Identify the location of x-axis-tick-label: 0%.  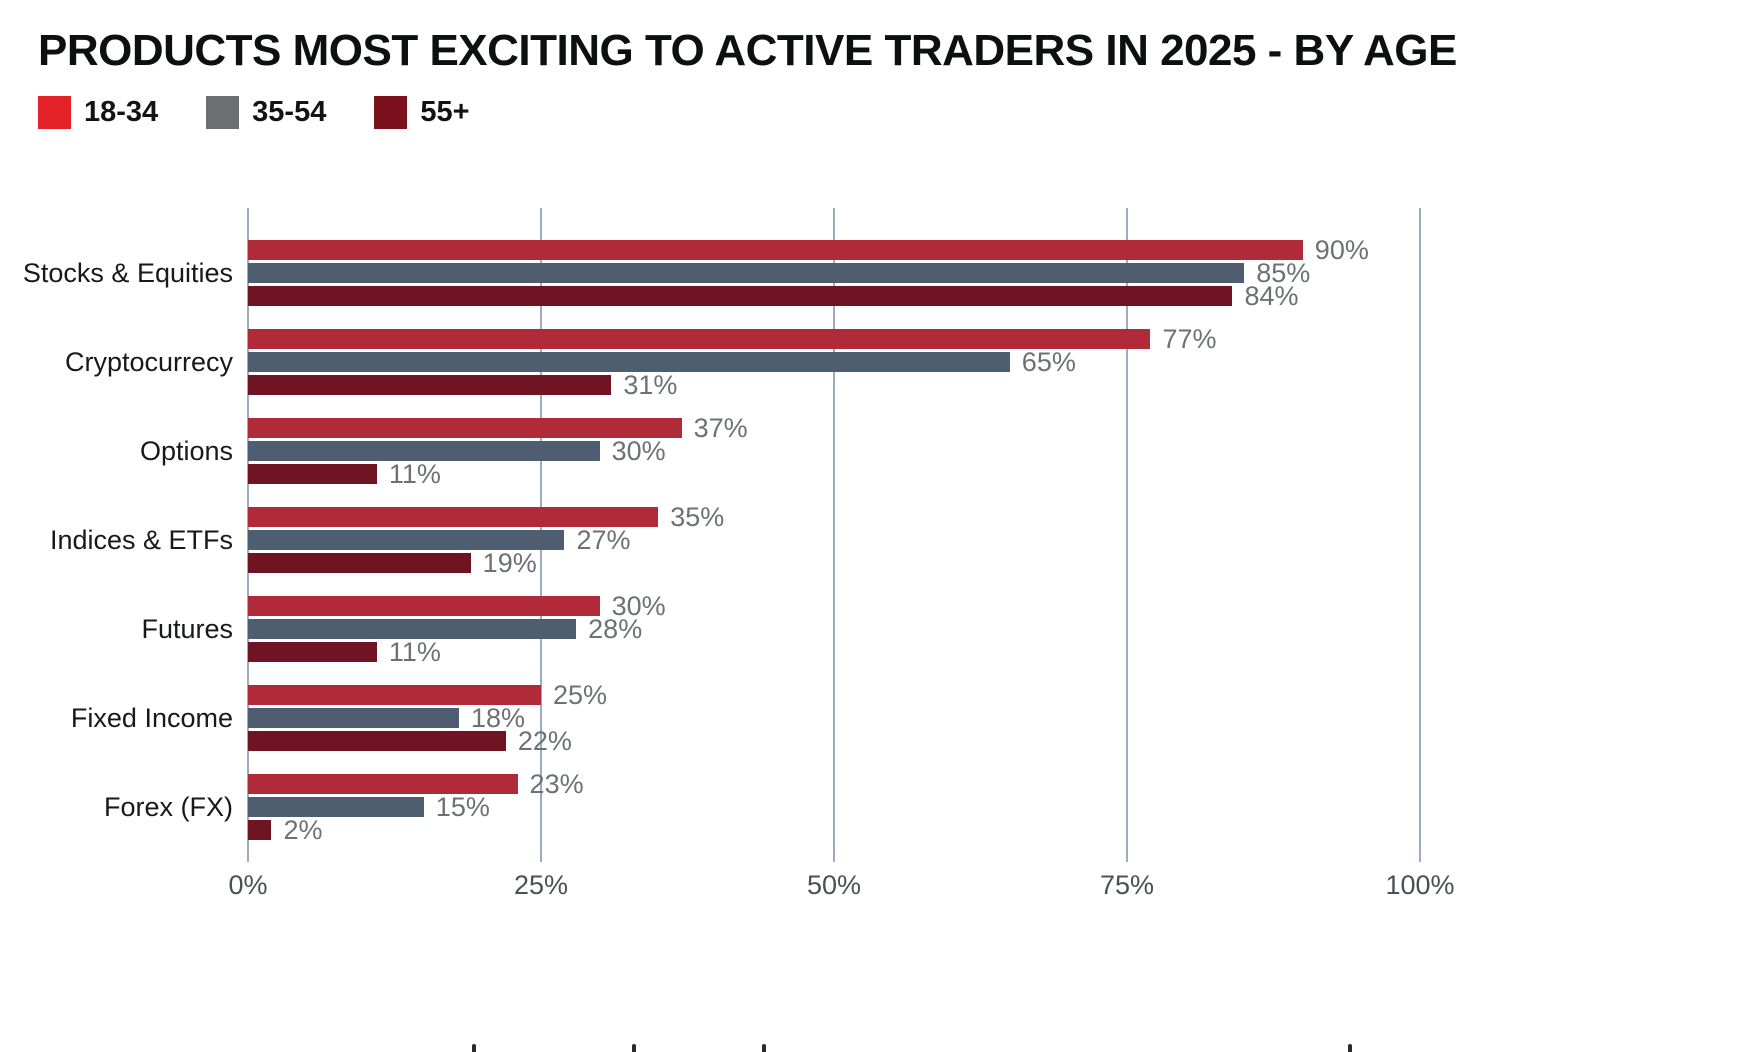
(248, 885).